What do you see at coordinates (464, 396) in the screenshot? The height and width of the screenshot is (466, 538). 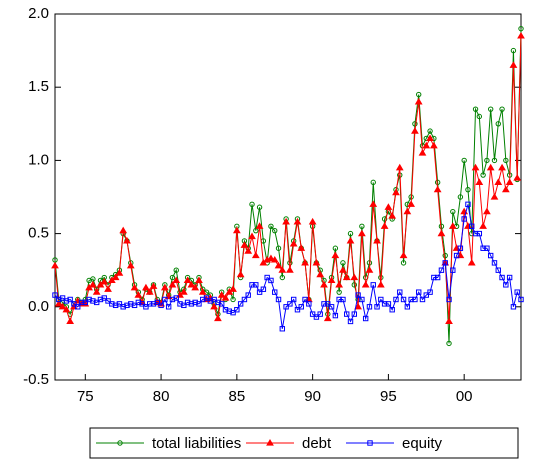 I see `x-tick-label: 00` at bounding box center [464, 396].